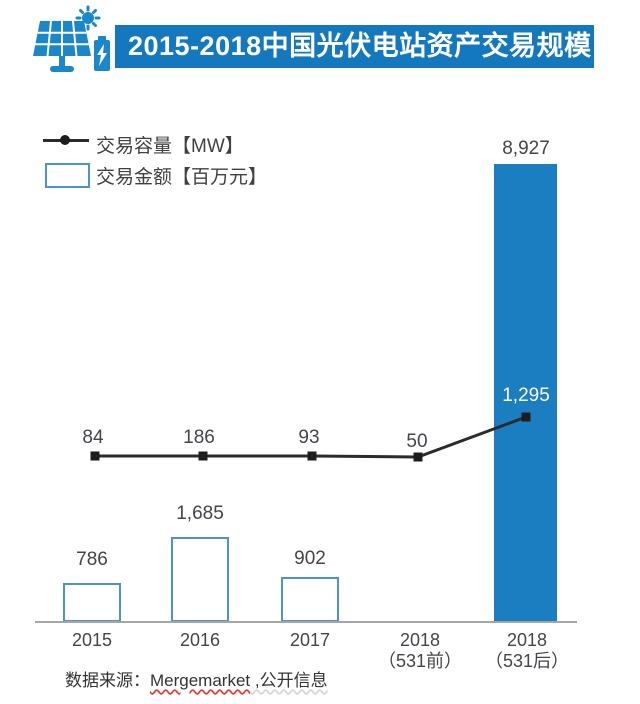 The image size is (640, 704). What do you see at coordinates (170, 146) in the screenshot?
I see `legend-capacity-label: 交易容量【MW】` at bounding box center [170, 146].